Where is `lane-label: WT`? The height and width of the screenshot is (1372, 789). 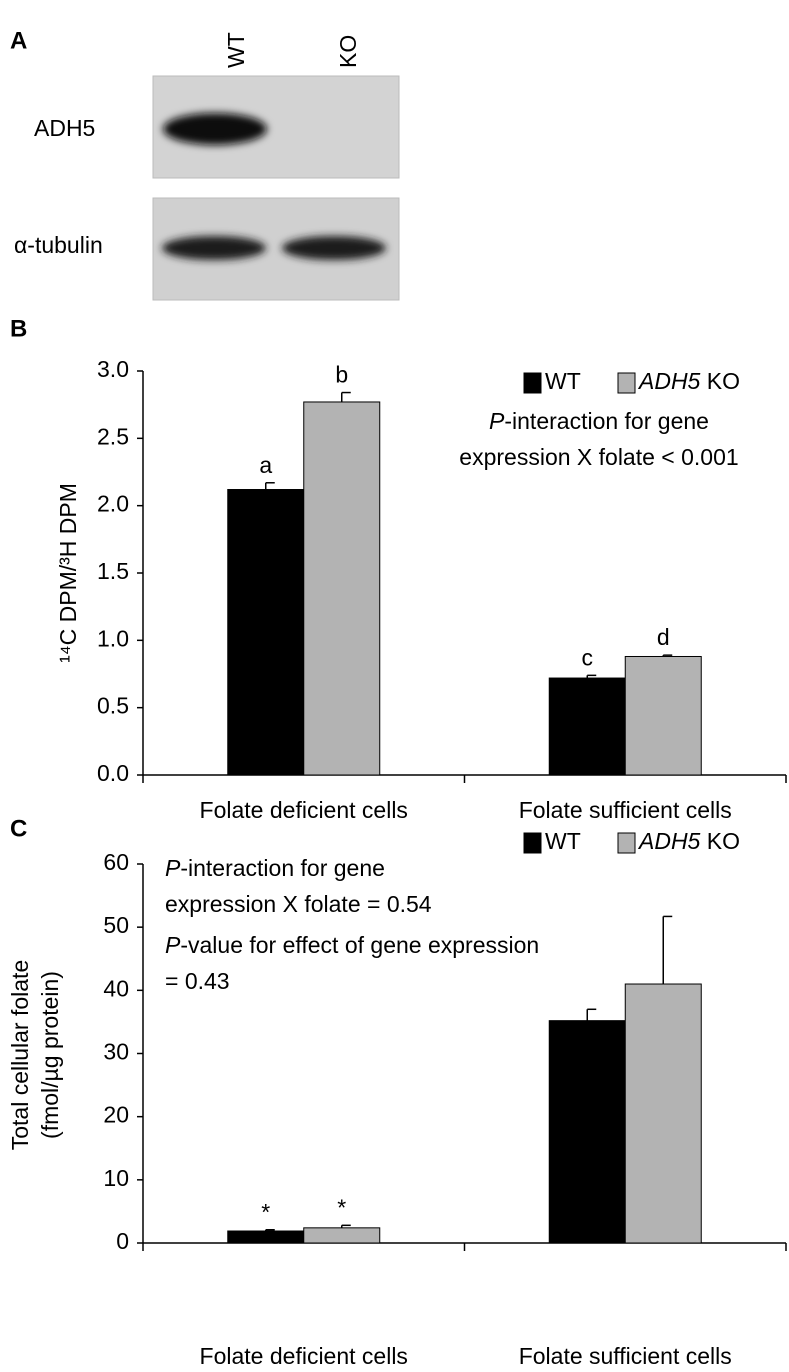
lane-label: WT is located at coordinates (236, 50).